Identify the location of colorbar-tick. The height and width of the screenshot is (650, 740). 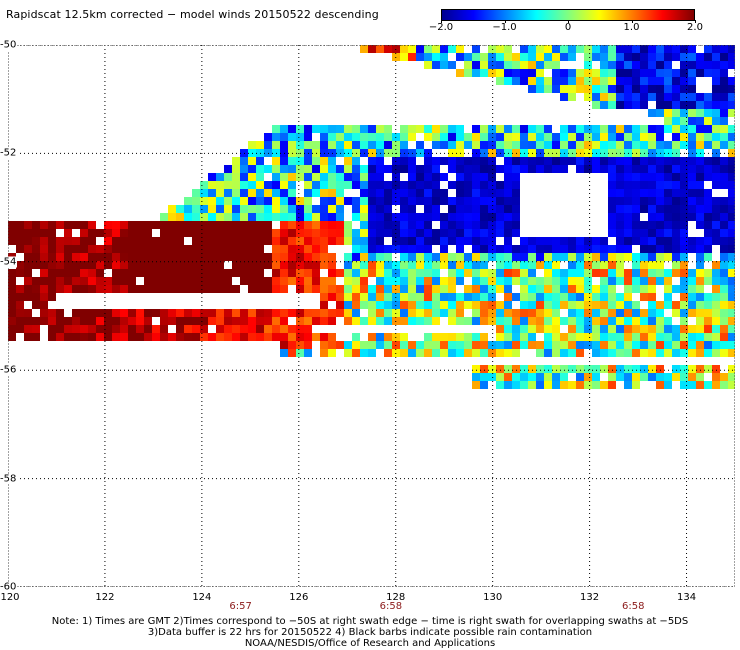
(505, 21).